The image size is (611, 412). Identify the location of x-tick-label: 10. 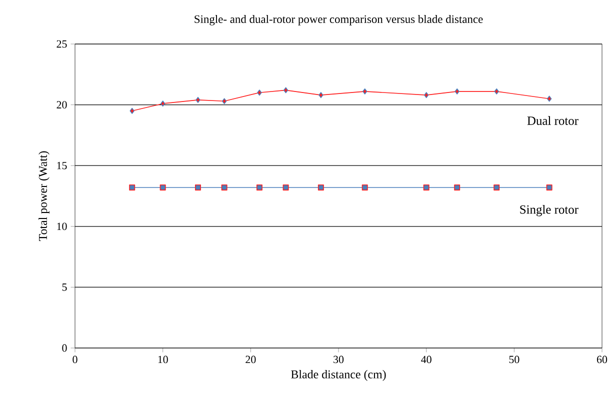
(163, 360).